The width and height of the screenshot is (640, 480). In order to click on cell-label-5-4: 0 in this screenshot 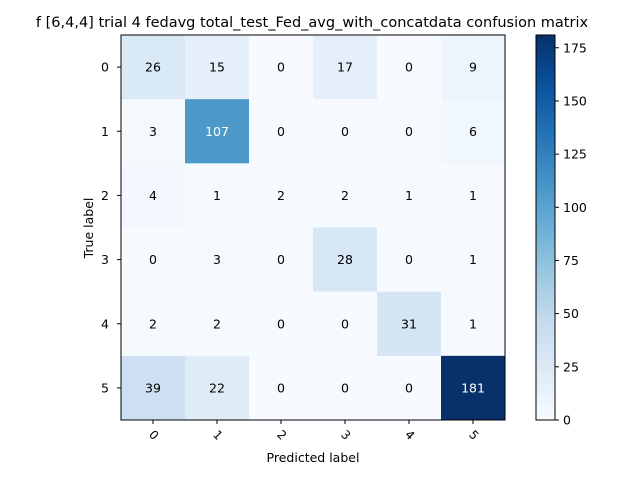, I will do `click(409, 387)`.